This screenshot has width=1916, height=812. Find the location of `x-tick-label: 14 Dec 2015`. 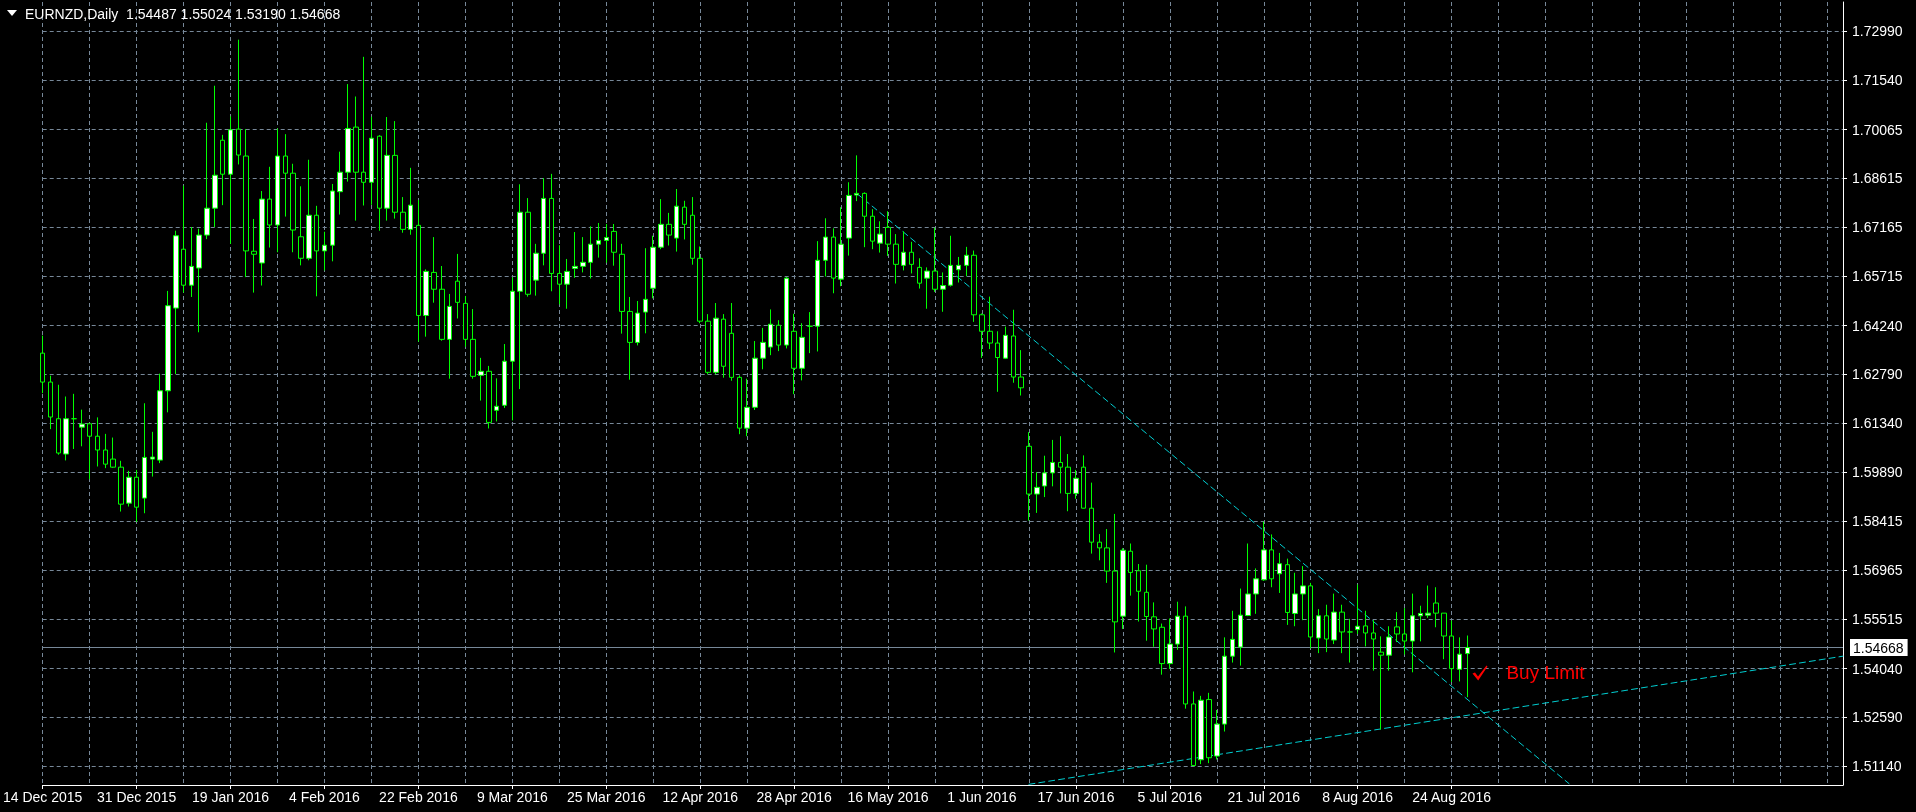

x-tick-label: 14 Dec 2015 is located at coordinates (42, 797).